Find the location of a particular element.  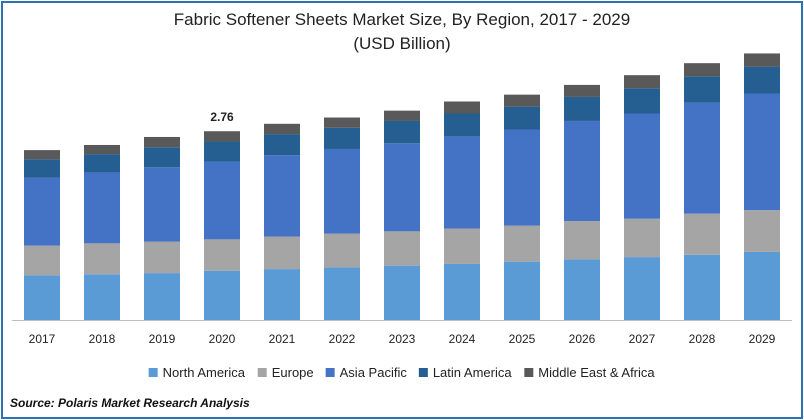

bar-2025-europe is located at coordinates (522, 243).